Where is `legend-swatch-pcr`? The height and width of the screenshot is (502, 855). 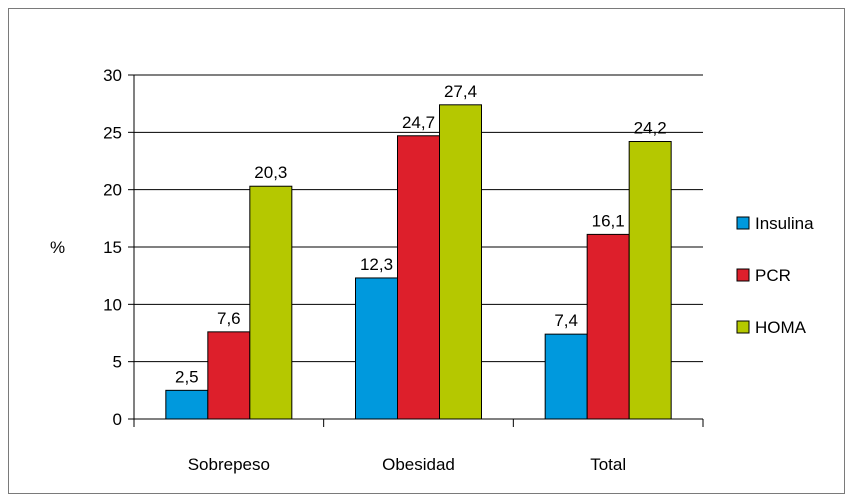
legend-swatch-pcr is located at coordinates (743, 275).